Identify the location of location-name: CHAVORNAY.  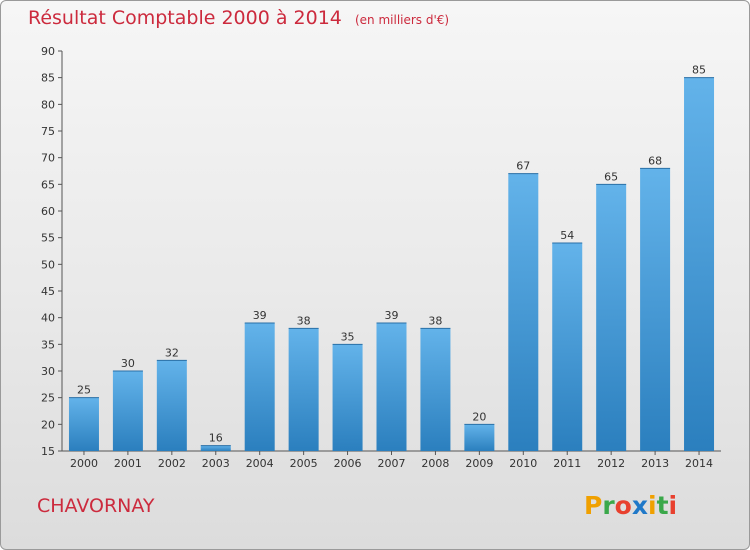
(96, 506).